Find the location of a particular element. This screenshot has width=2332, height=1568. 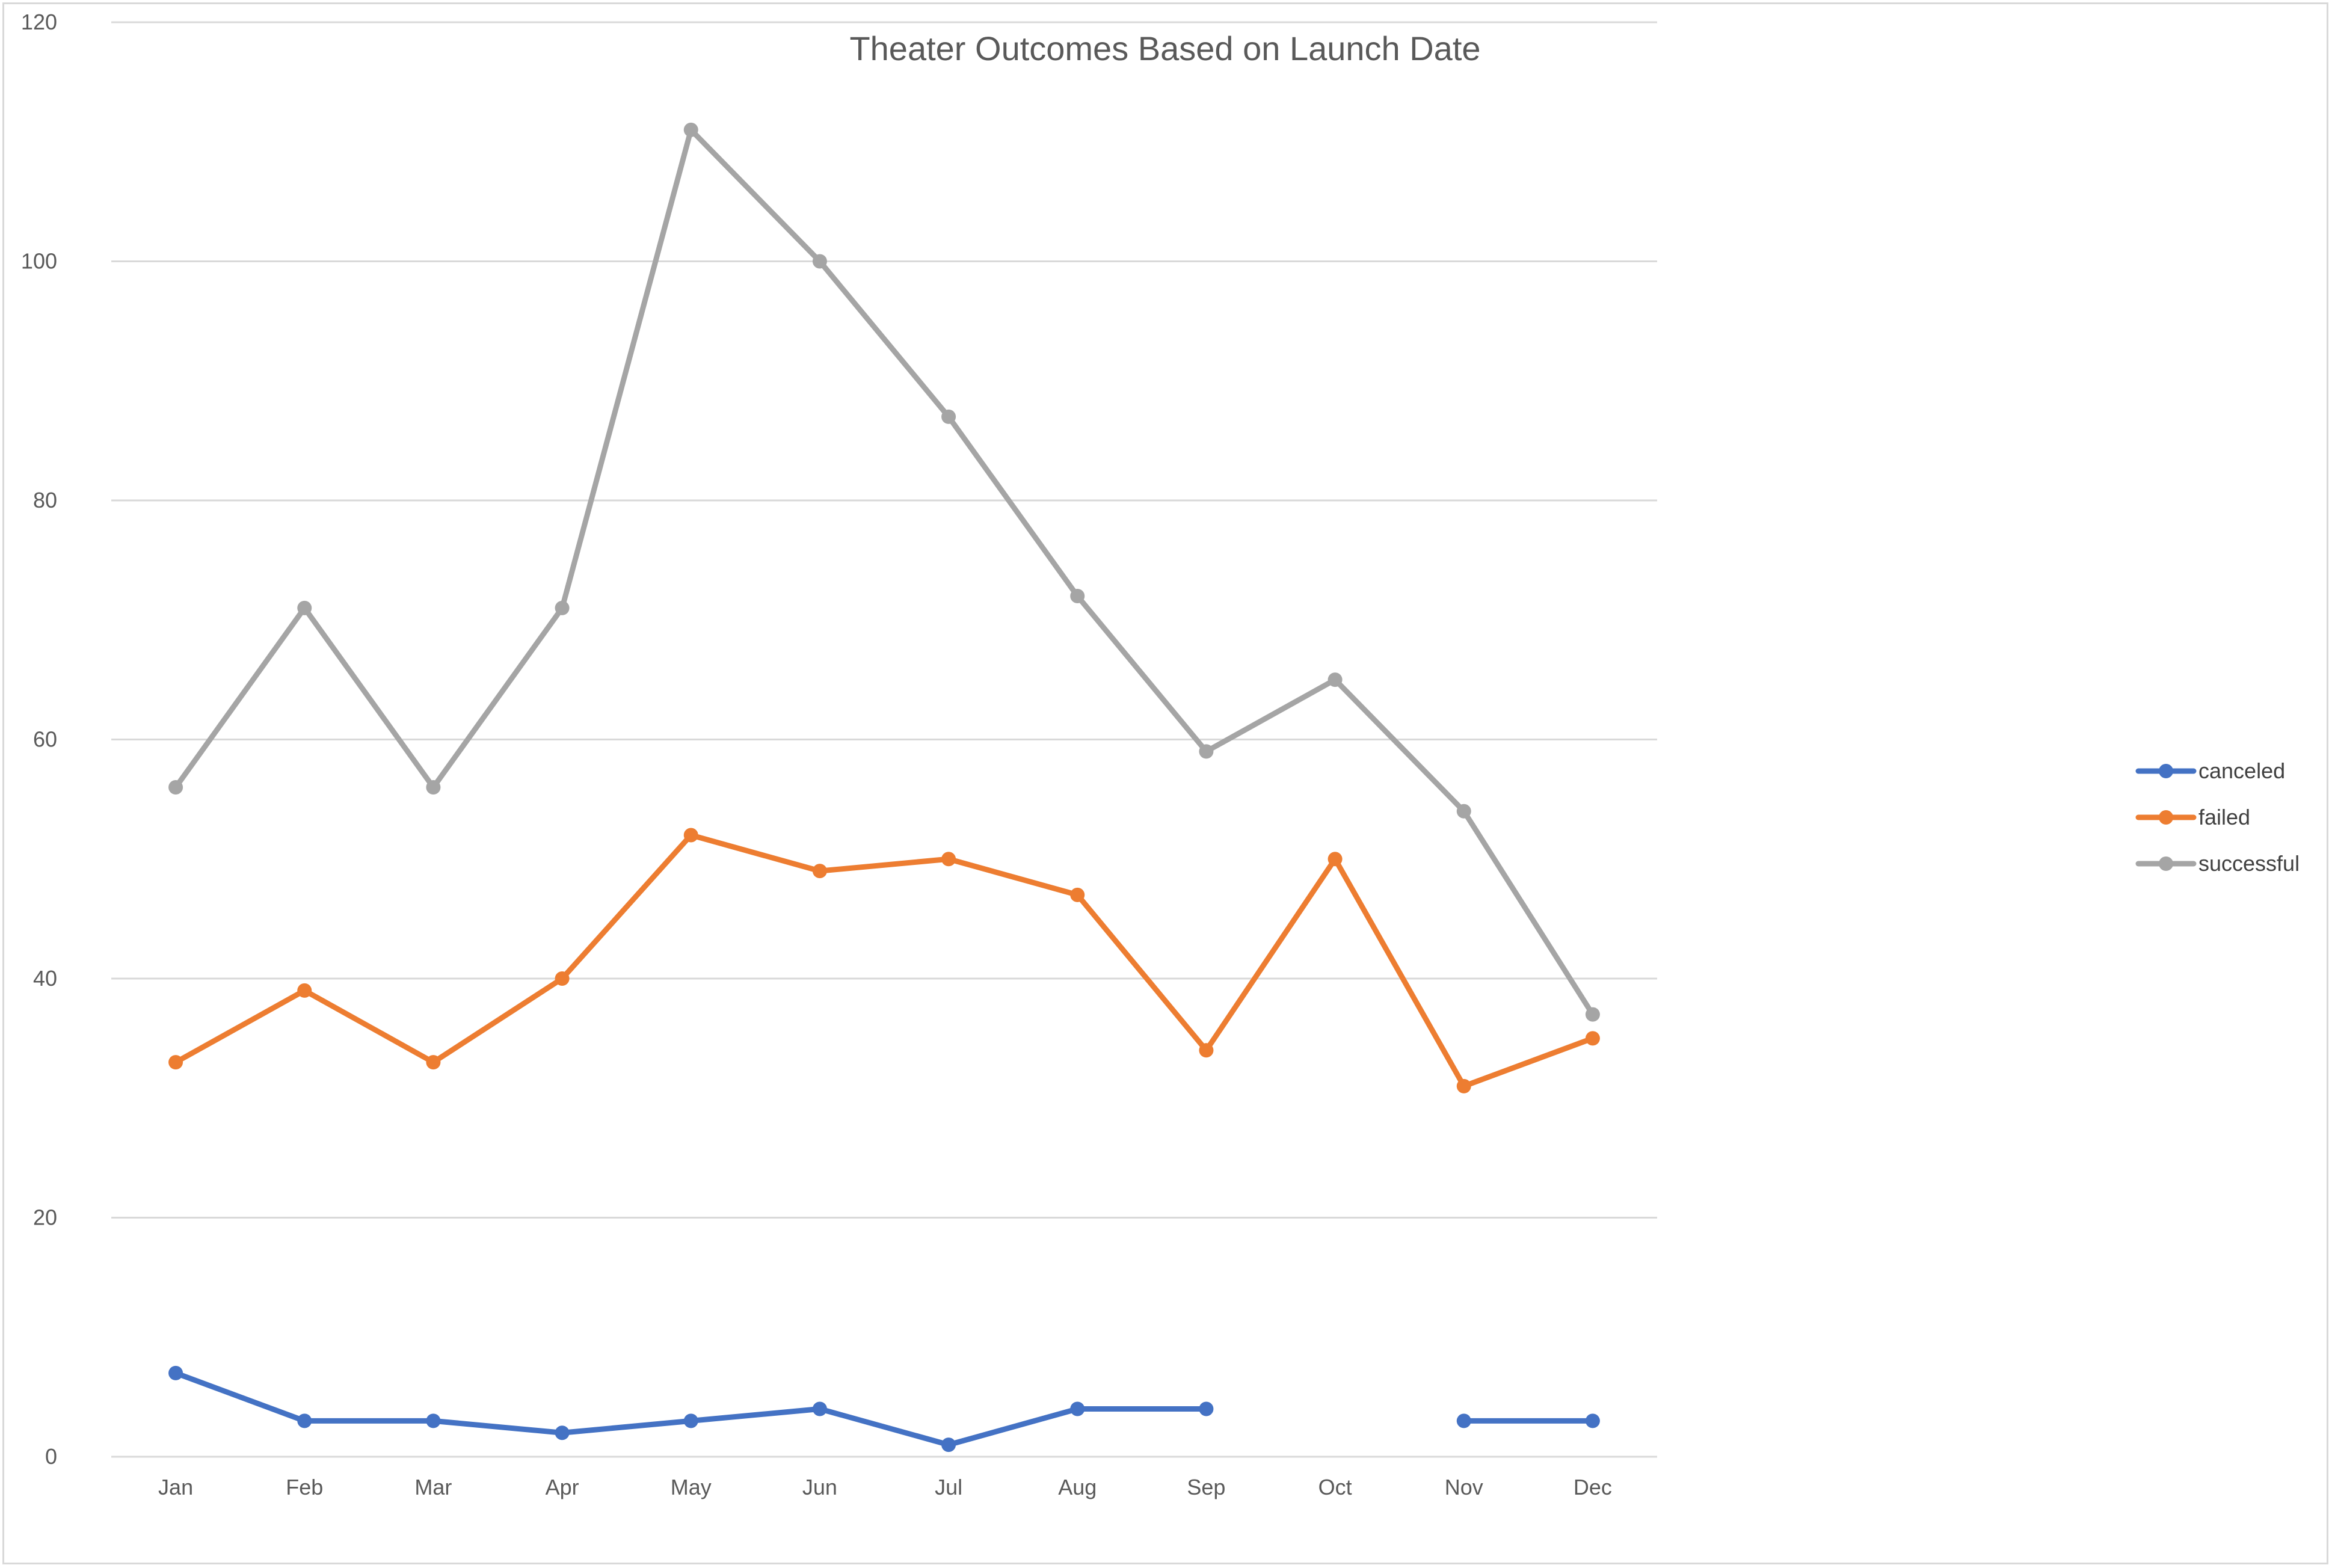

legend-item-canceled: canceled is located at coordinates (2210, 771).